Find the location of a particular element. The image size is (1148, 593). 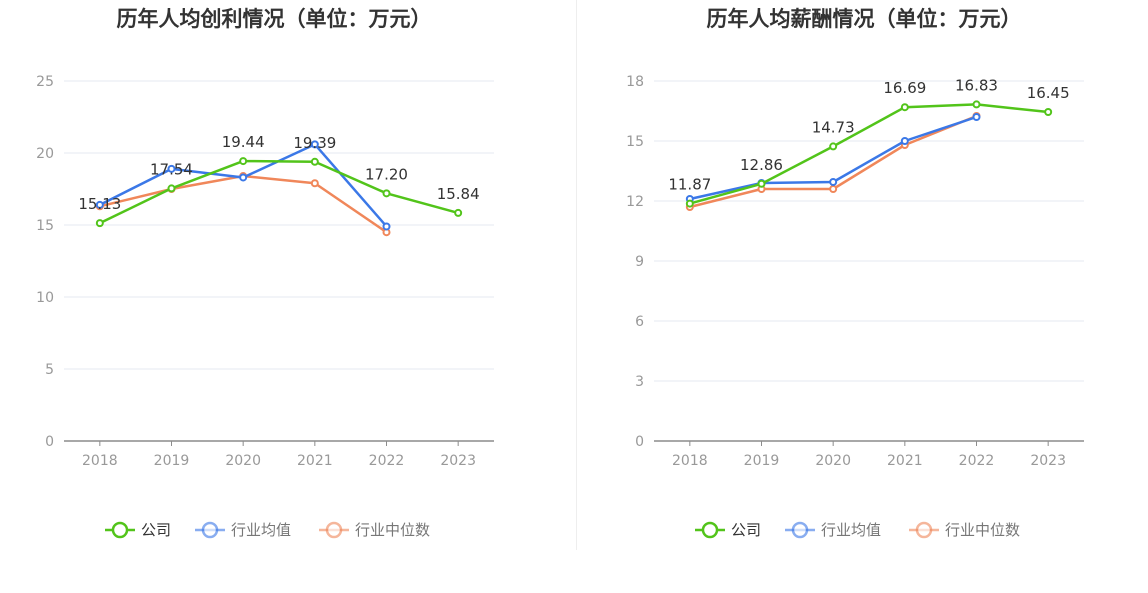

y-tick-label: 3 is located at coordinates (639, 382).